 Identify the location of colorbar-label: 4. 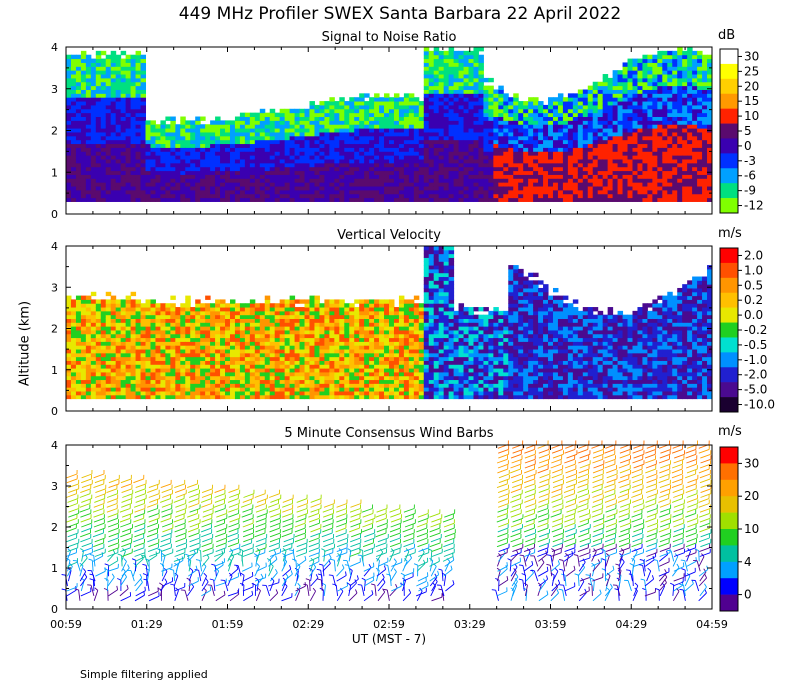
(748, 562).